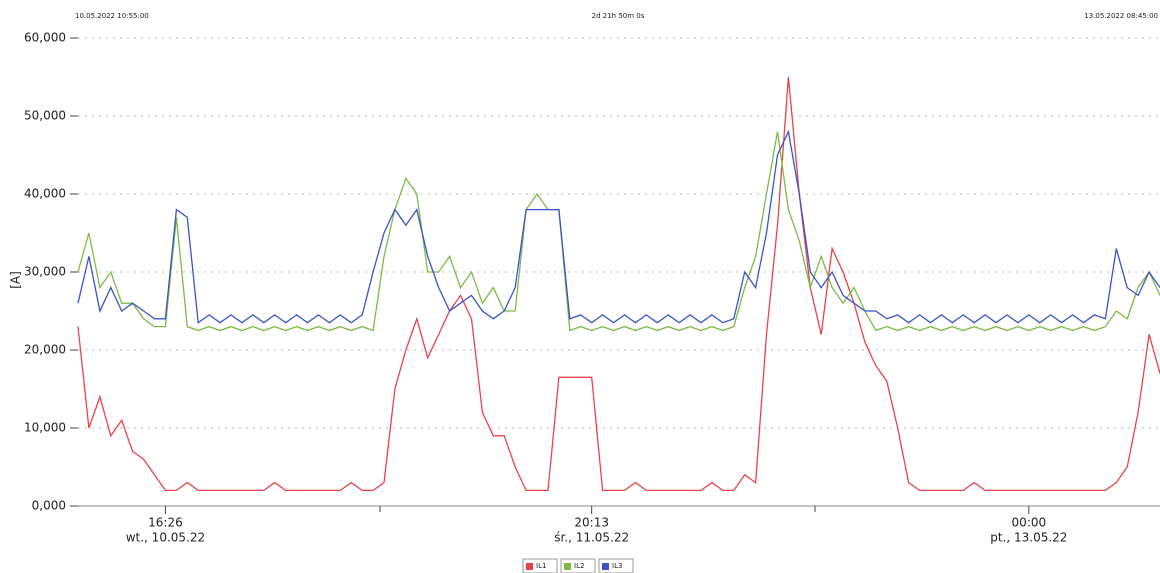 This screenshot has height=573, width=1160. What do you see at coordinates (45, 272) in the screenshot?
I see `y-tick-label: 30,000` at bounding box center [45, 272].